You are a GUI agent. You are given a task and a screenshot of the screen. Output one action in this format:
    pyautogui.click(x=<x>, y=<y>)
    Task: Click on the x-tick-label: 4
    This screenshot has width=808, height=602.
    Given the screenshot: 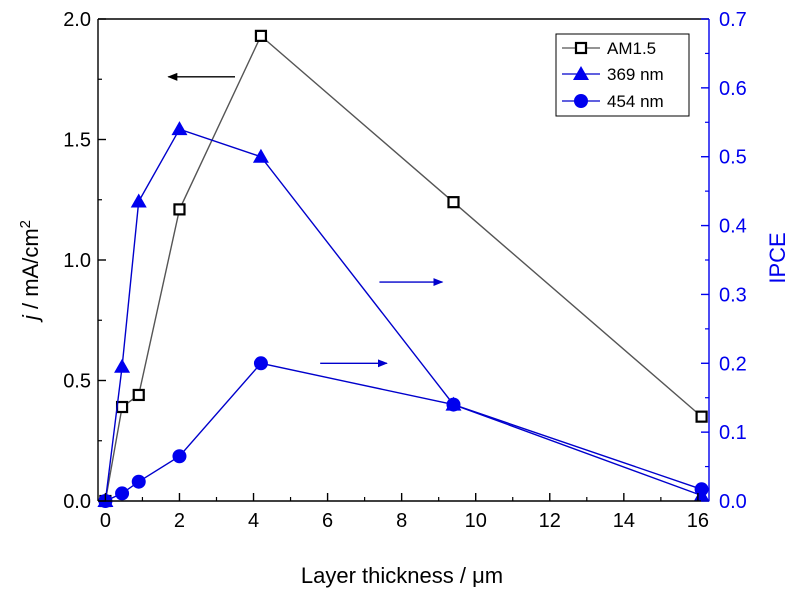 What is the action you would take?
    pyautogui.click(x=253, y=521)
    